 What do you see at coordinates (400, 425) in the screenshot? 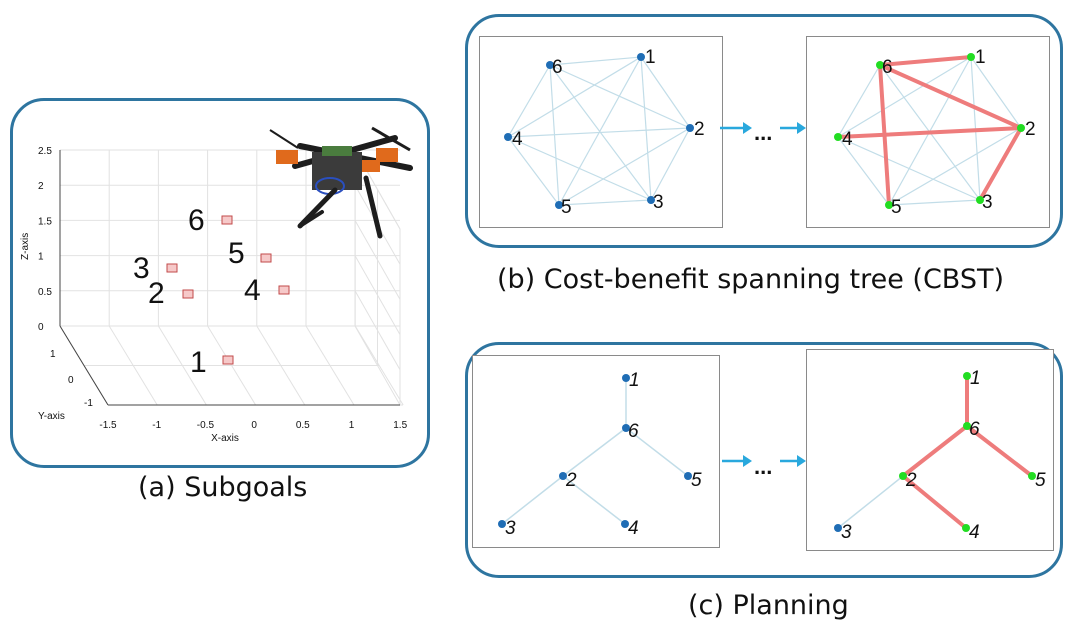
I see `x-tick-label: 1.5` at bounding box center [400, 425].